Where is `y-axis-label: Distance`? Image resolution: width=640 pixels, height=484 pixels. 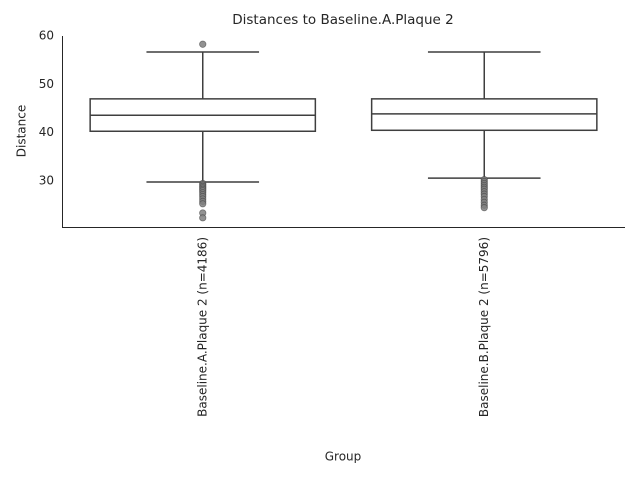
y-axis-label: Distance is located at coordinates (22, 131).